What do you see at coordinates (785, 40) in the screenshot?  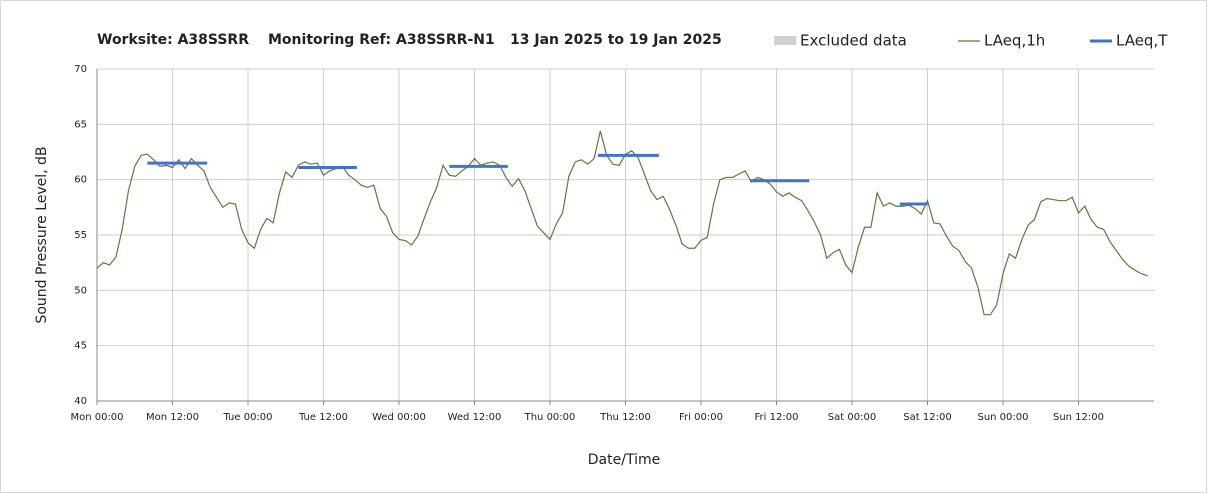 I see `legend-swatch-excluded` at bounding box center [785, 40].